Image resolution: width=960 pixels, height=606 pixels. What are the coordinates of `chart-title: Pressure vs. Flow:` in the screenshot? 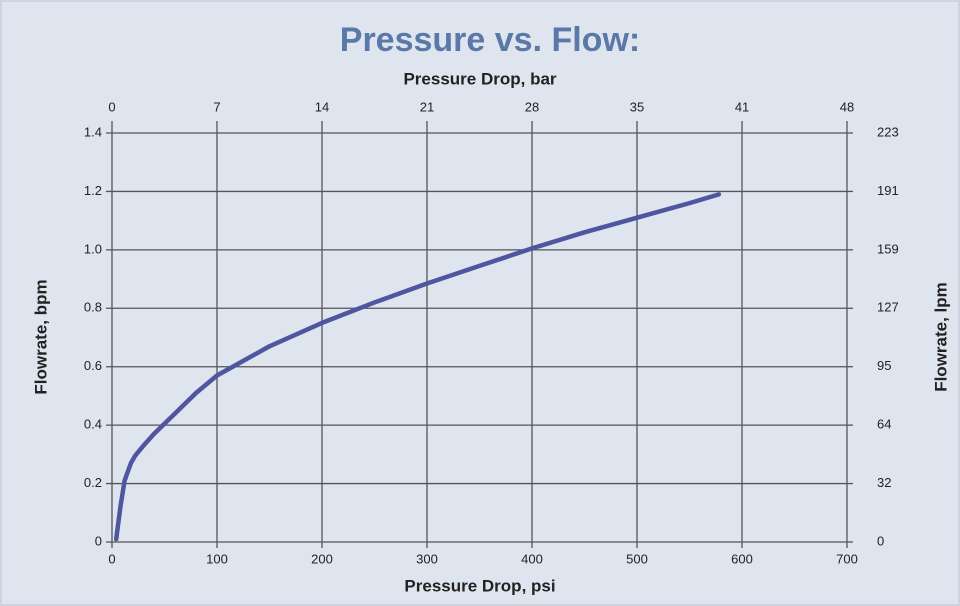 It's located at (490, 40).